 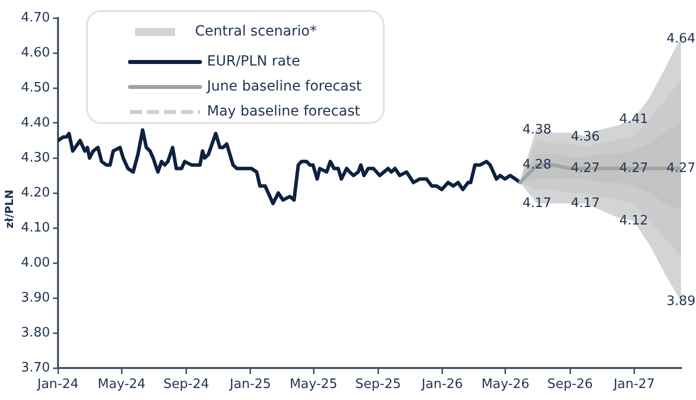 I want to click on annotation: 4.64, so click(x=681, y=38).